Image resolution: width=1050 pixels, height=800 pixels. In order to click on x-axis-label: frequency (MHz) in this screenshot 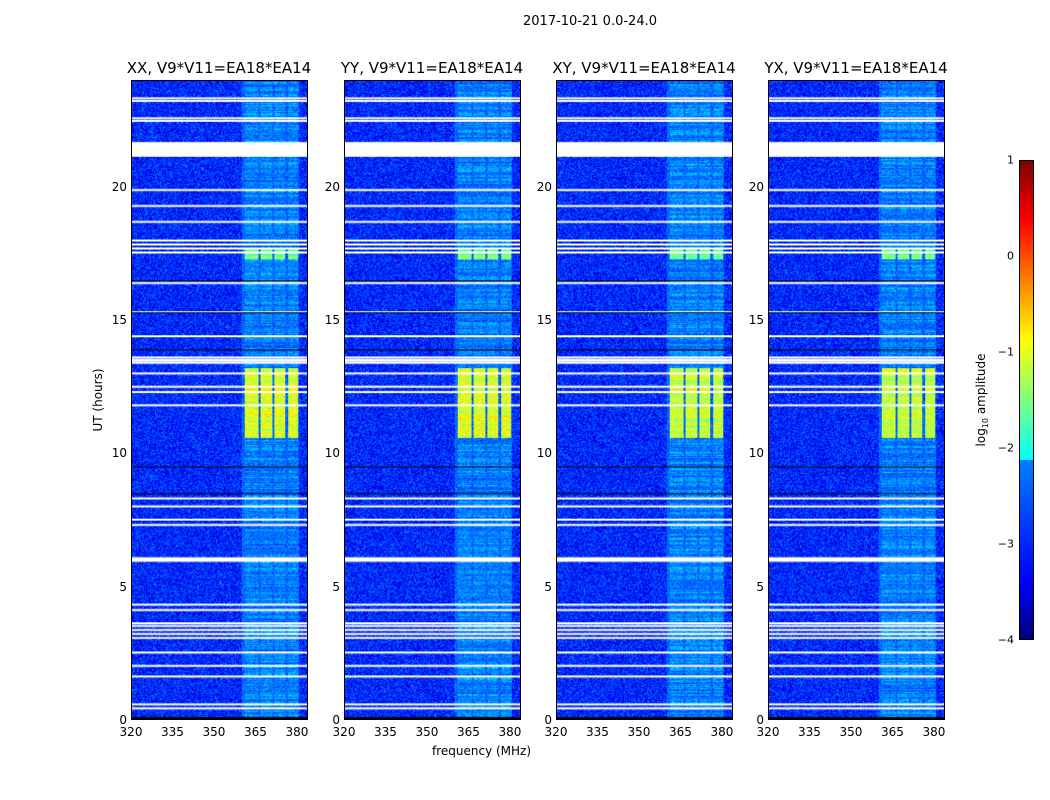, I will do `click(482, 751)`.